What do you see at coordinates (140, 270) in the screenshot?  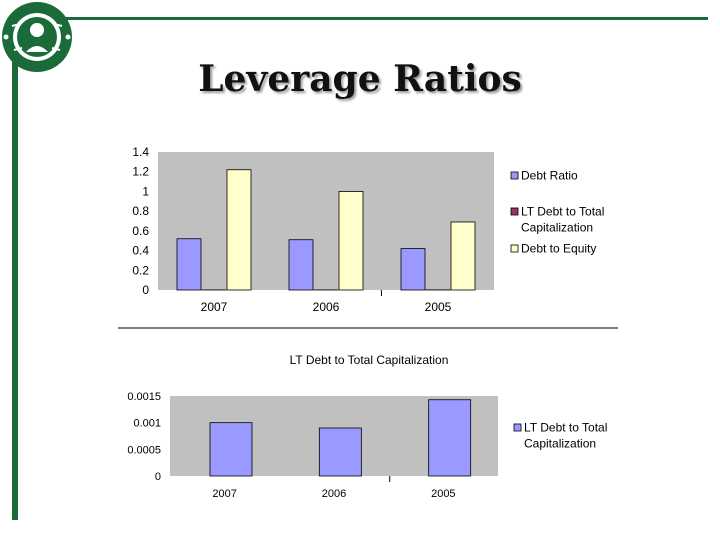 I see `y-tick-label: 0.2` at bounding box center [140, 270].